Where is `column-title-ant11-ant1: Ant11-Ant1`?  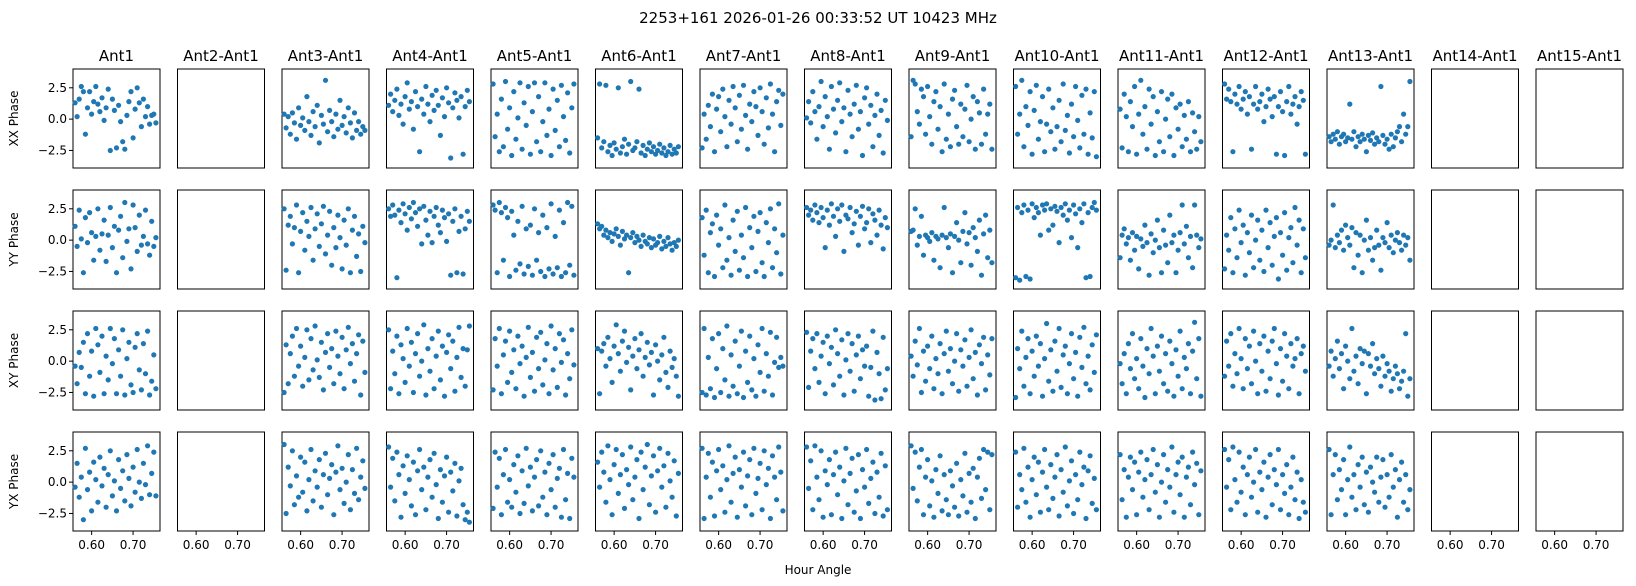
column-title-ant11-ant1: Ant11-Ant1 is located at coordinates (1161, 56).